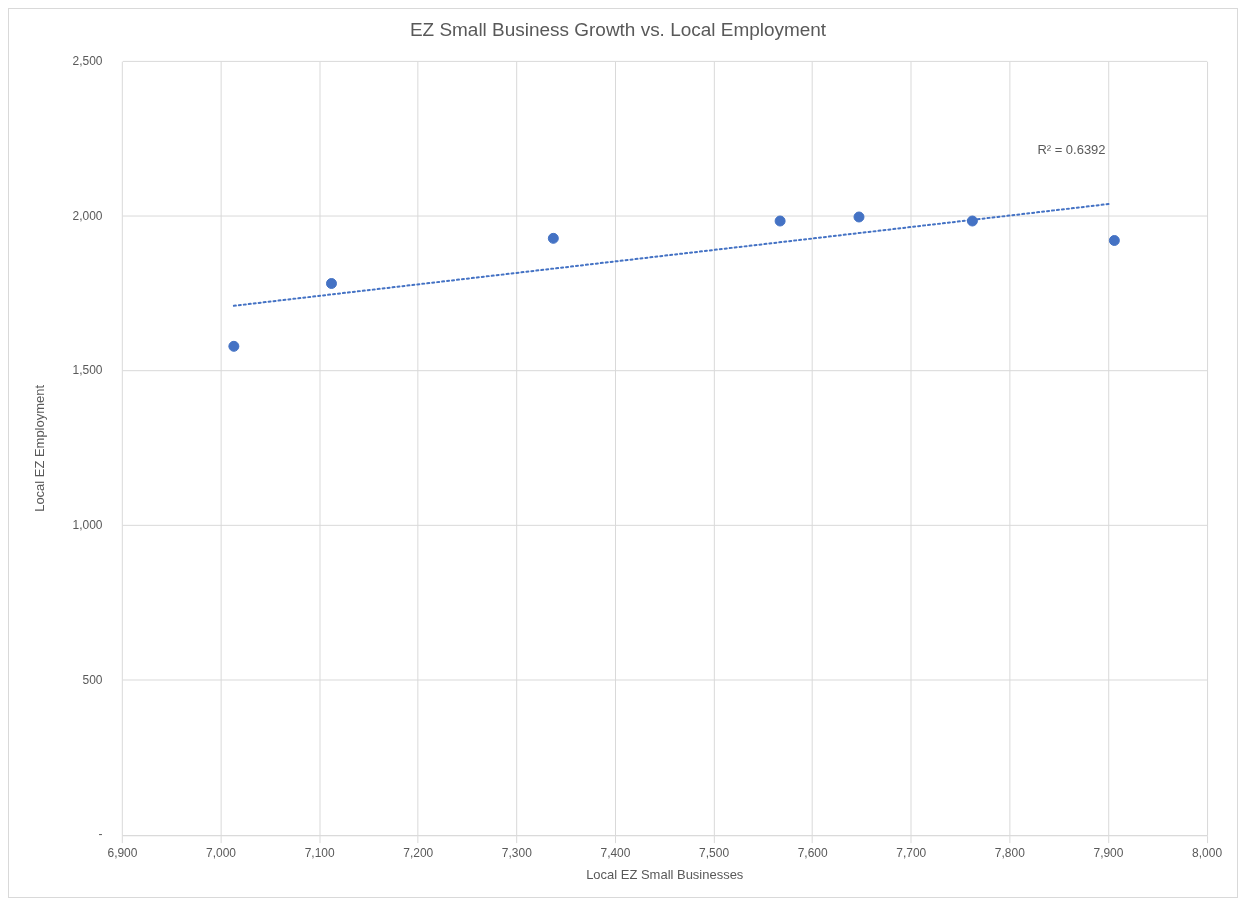 The width and height of the screenshot is (1252, 909). Describe the element at coordinates (87, 525) in the screenshot. I see `y-tick-label: 1,000` at that location.